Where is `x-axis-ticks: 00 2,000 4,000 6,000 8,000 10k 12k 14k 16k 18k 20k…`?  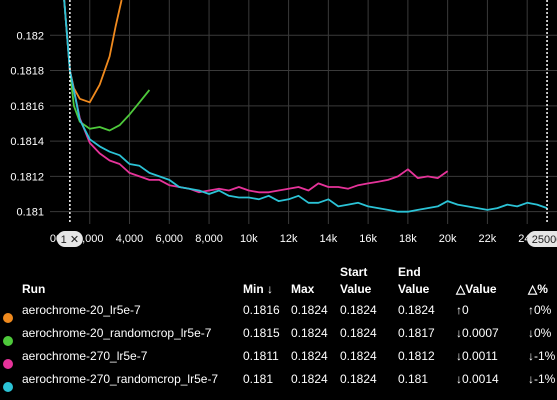
x-axis-ticks: 00 2,000 4,000 6,000 8,000 10k 12k 14k 16k 18k 20k… is located at coordinates (293, 239).